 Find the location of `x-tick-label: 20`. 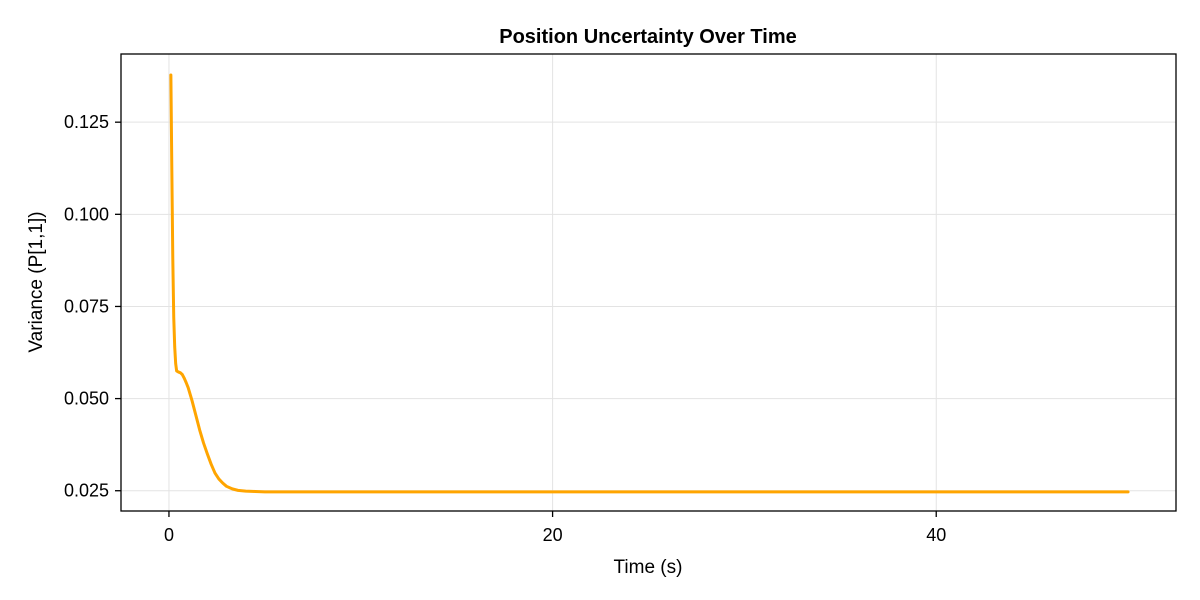

x-tick-label: 20 is located at coordinates (553, 535).